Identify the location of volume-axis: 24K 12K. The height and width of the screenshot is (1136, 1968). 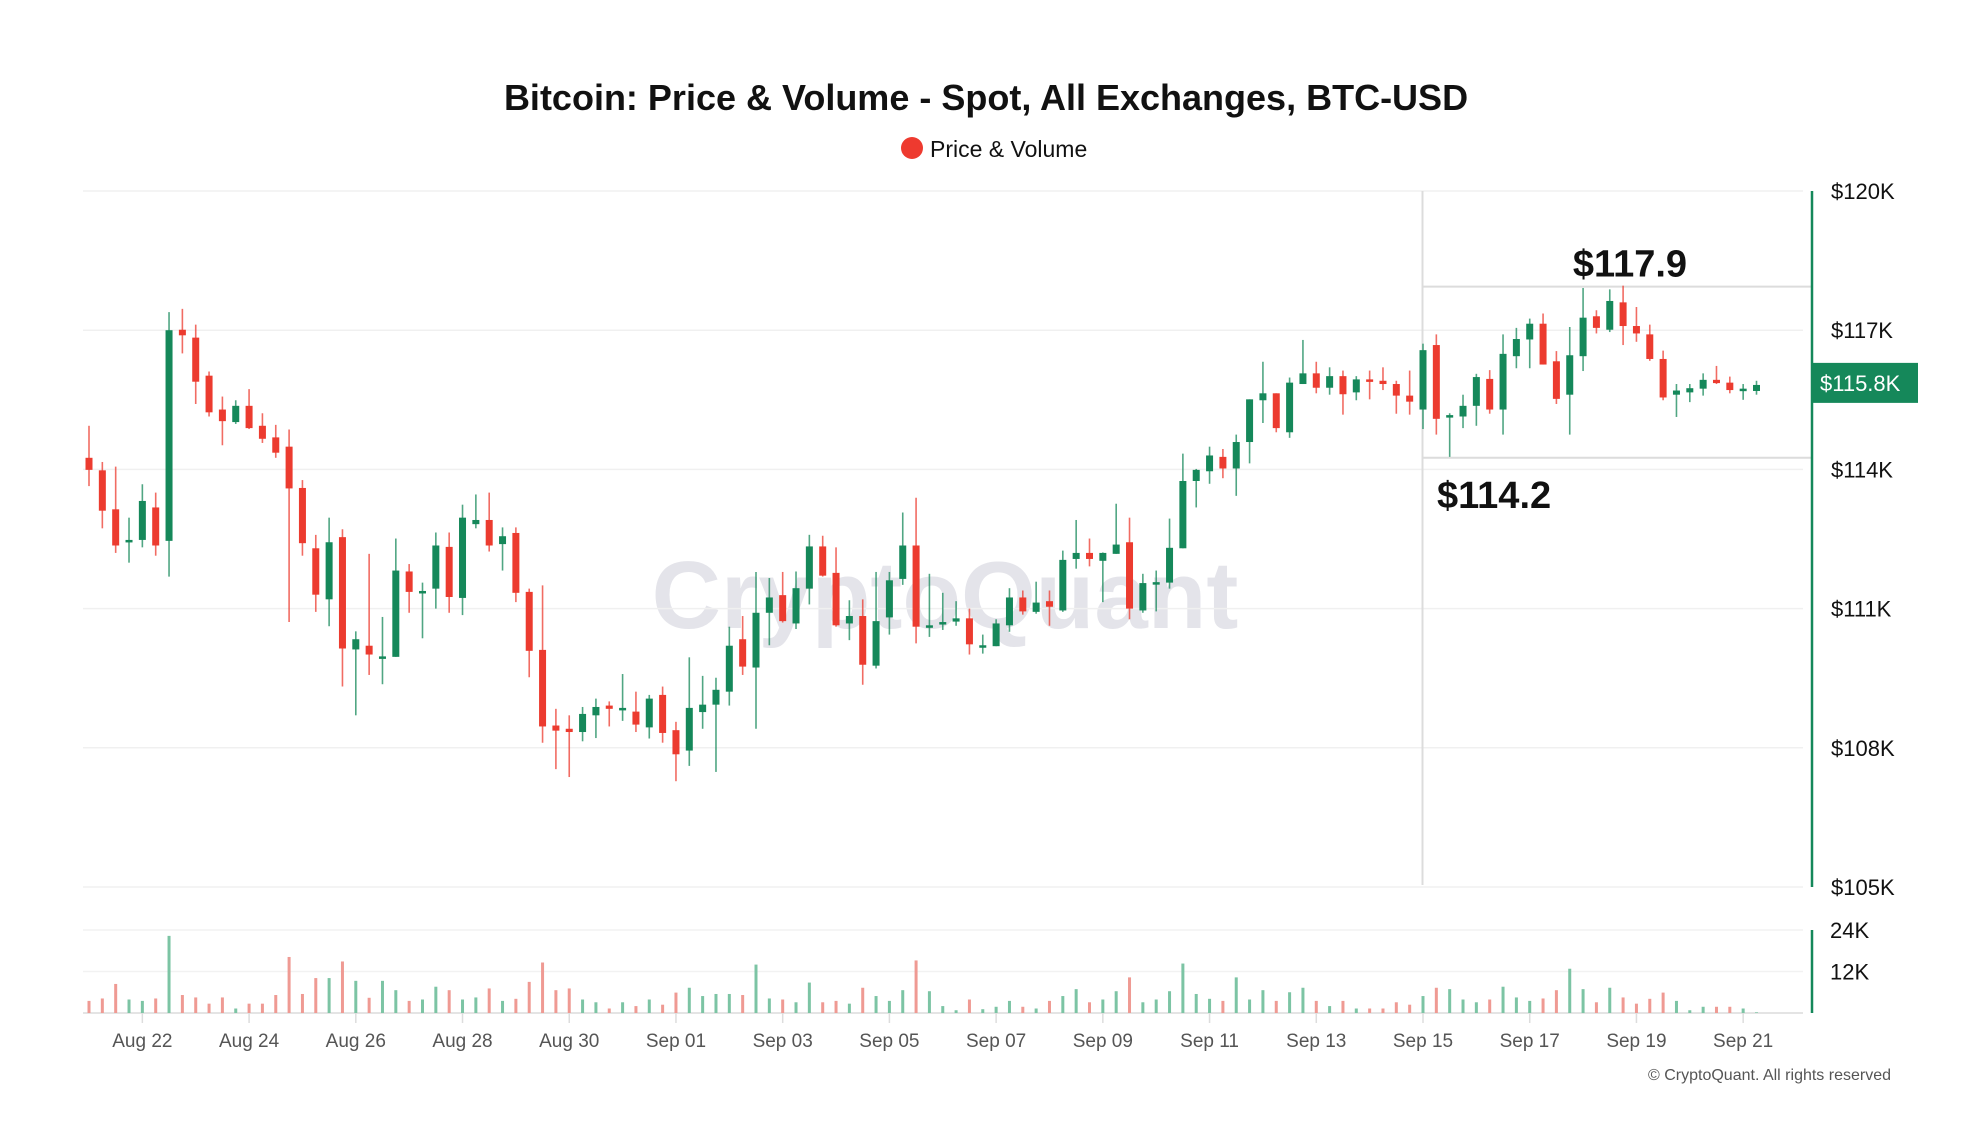
(1839, 965).